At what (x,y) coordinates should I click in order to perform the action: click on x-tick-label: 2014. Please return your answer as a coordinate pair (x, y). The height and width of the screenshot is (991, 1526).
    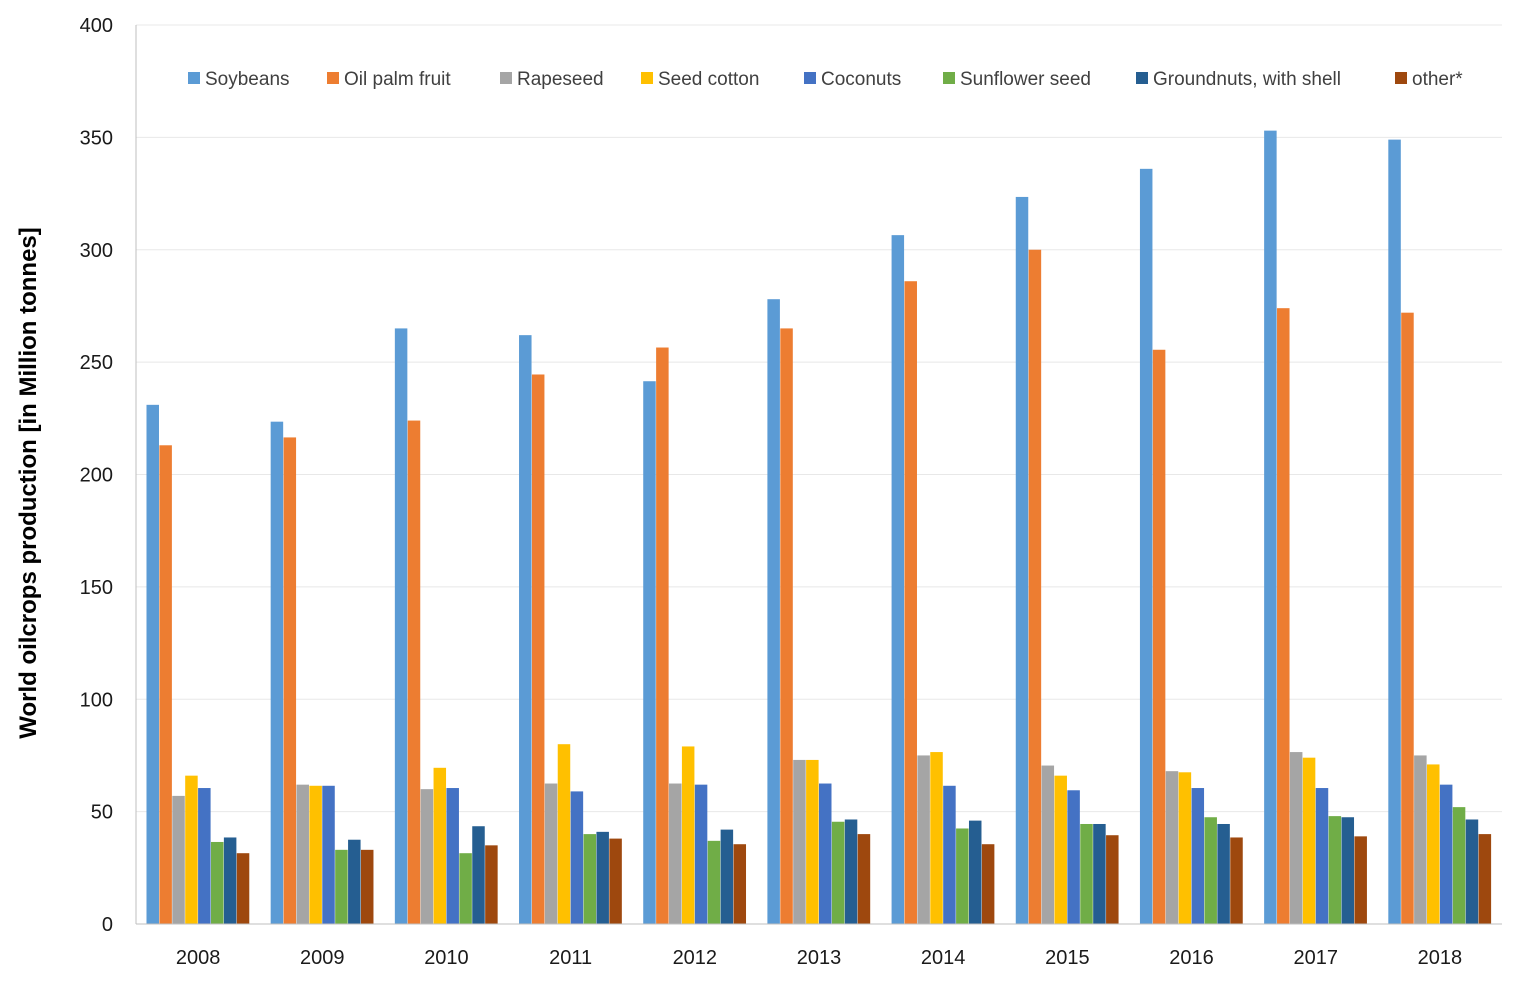
    Looking at the image, I should click on (943, 958).